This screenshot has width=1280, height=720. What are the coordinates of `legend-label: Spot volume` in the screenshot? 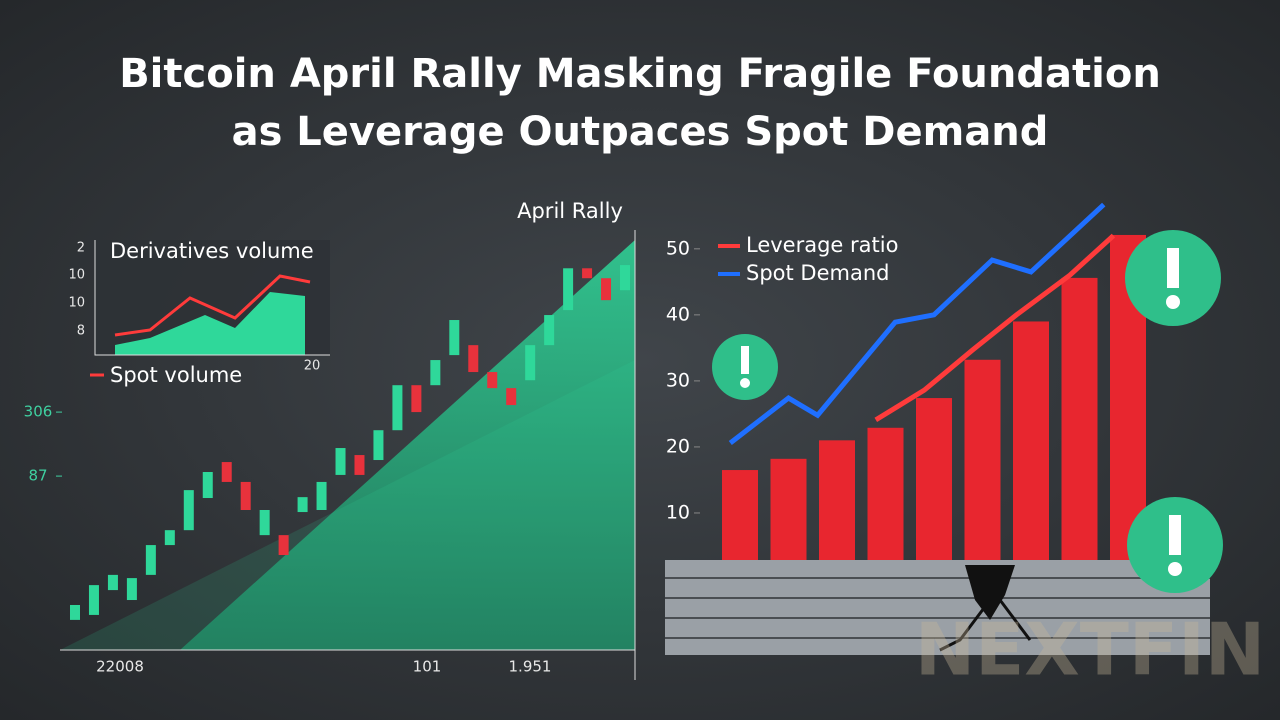 It's located at (176, 375).